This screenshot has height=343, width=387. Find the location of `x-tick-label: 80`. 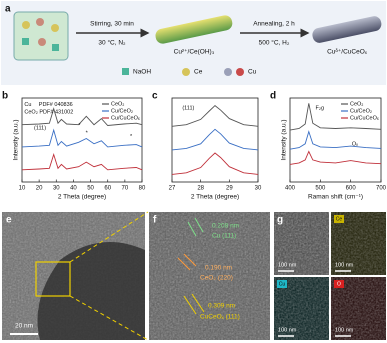

x-tick-label: 80 is located at coordinates (142, 189).